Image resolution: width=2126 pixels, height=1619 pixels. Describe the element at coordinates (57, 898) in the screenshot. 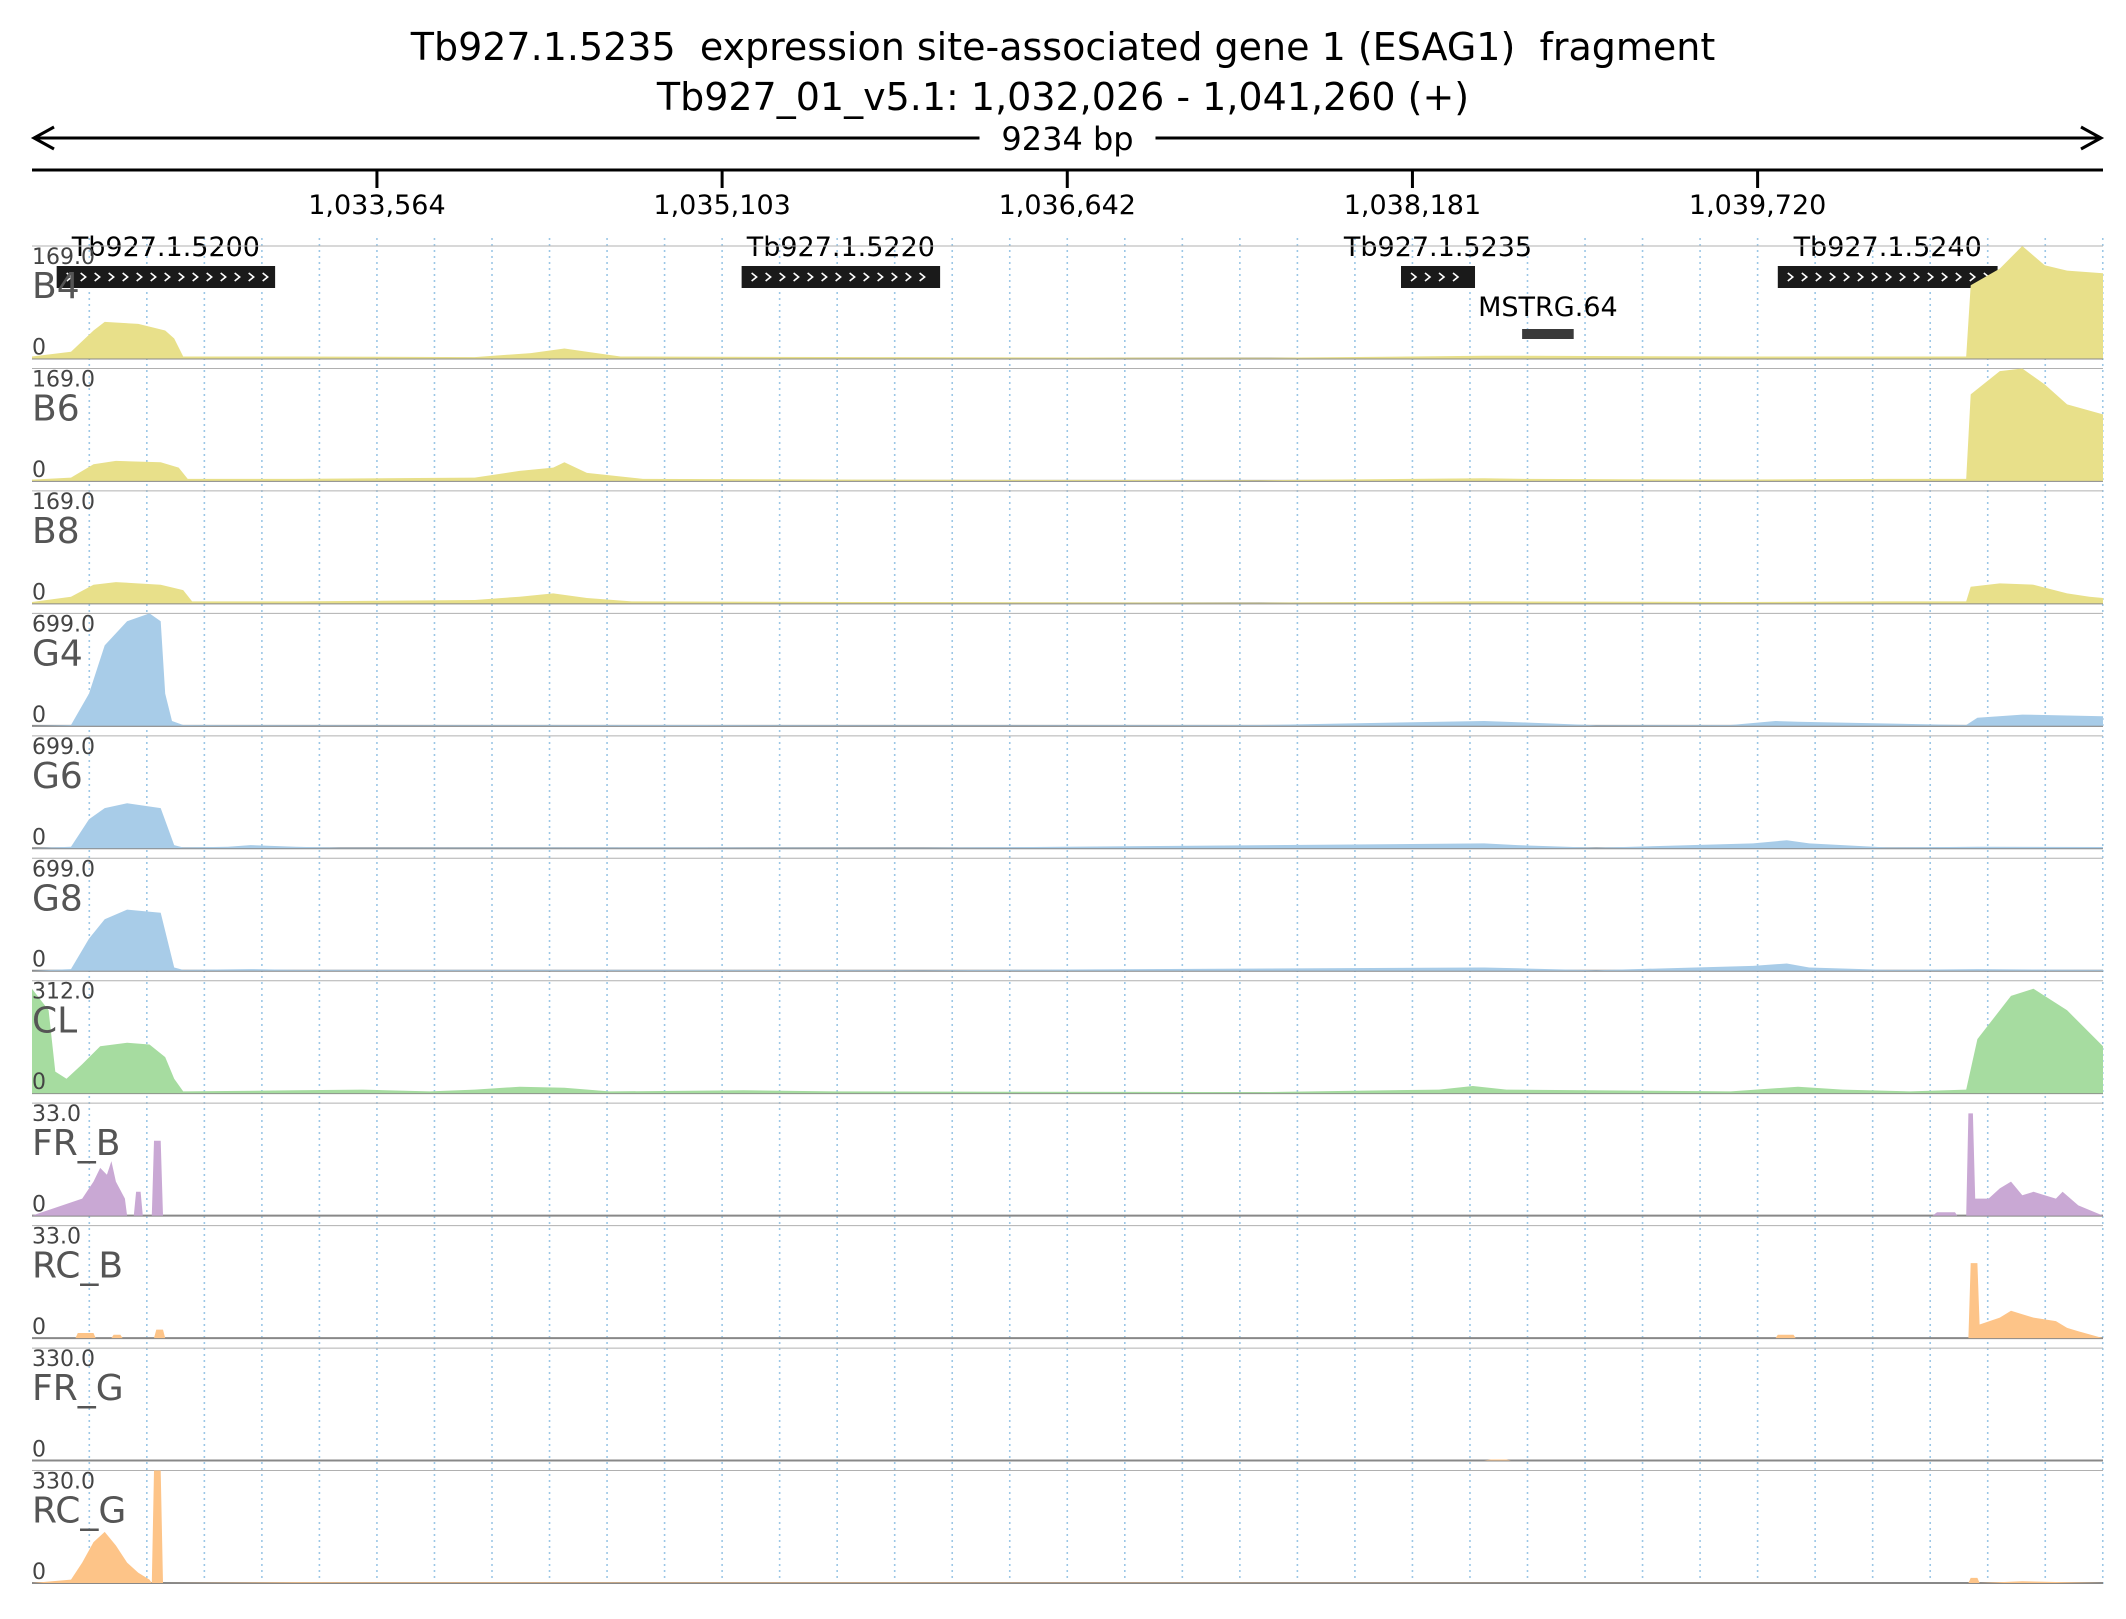

I see `track-name: G8` at that location.